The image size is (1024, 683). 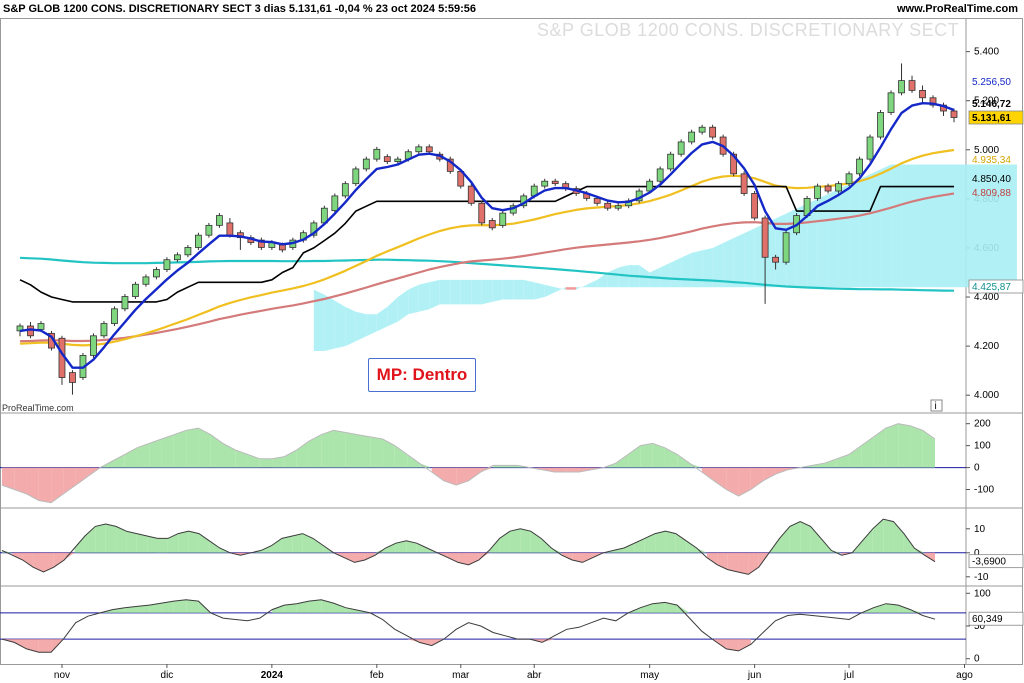 What do you see at coordinates (468, 626) in the screenshot?
I see `osc3-line` at bounding box center [468, 626].